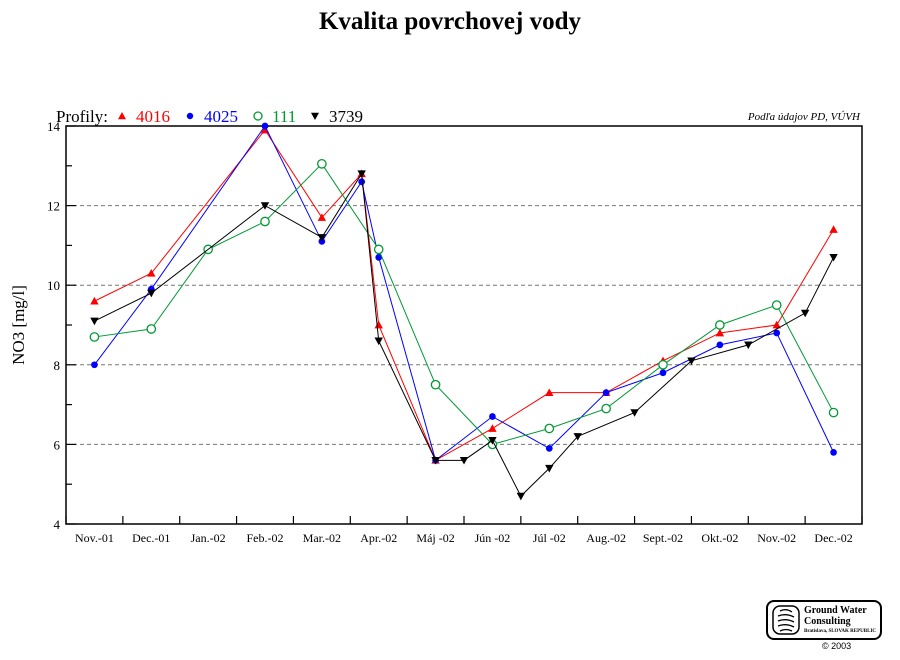 Image resolution: width=900 pixels, height=660 pixels. What do you see at coordinates (57, 365) in the screenshot?
I see `y-tick-label: 8` at bounding box center [57, 365].